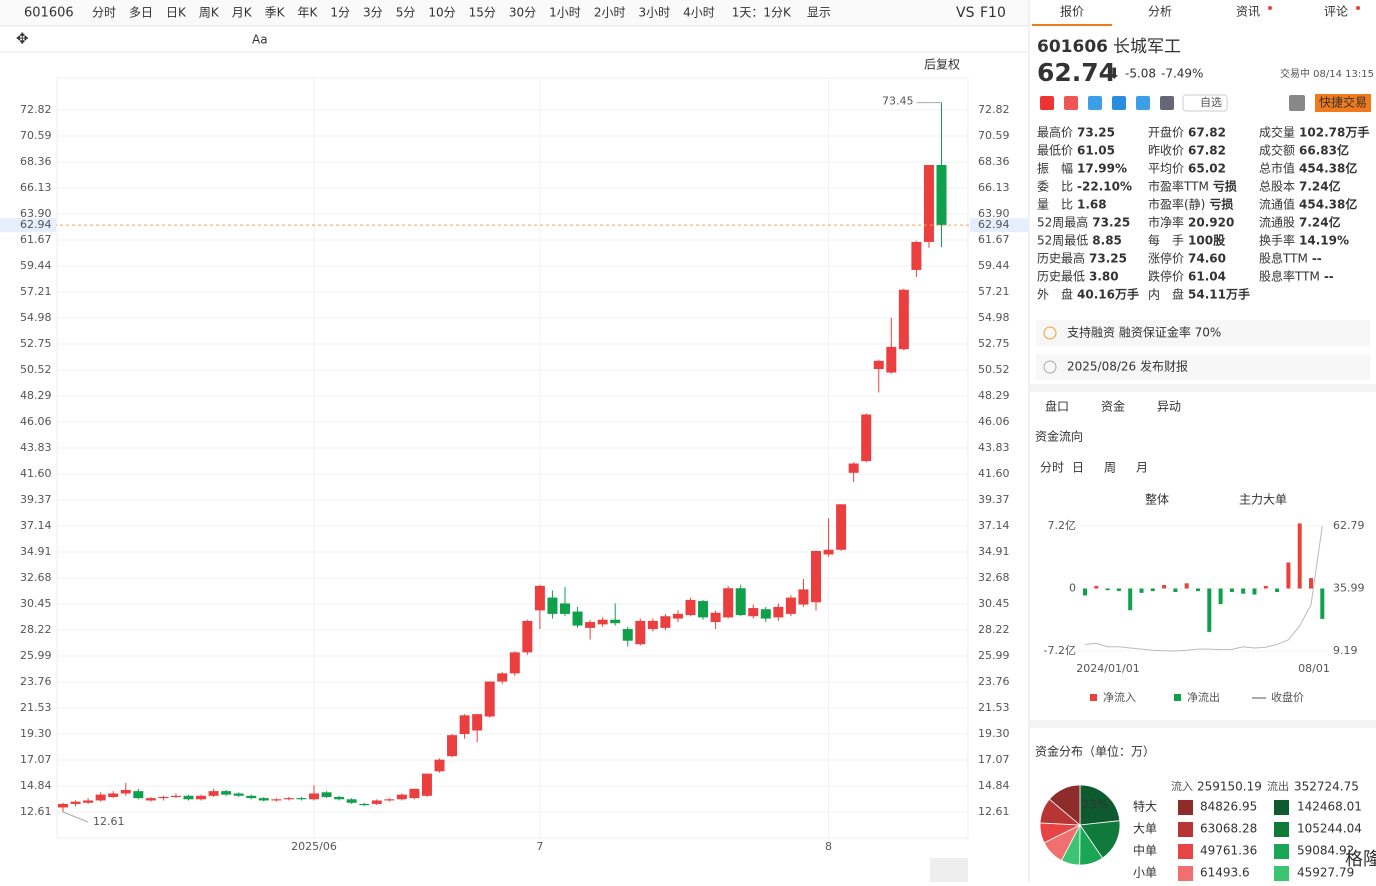 This screenshot has width=1376, height=886. I want to click on flow-period: 分时, so click(1052, 468).